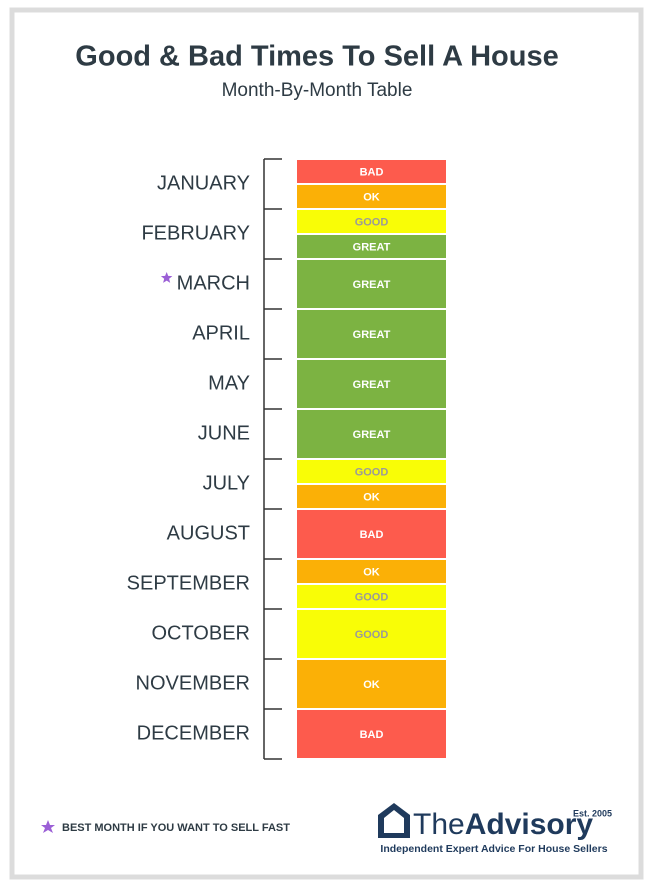 The width and height of the screenshot is (653, 887). Describe the element at coordinates (592, 813) in the screenshot. I see `established: Est. 2005` at that location.